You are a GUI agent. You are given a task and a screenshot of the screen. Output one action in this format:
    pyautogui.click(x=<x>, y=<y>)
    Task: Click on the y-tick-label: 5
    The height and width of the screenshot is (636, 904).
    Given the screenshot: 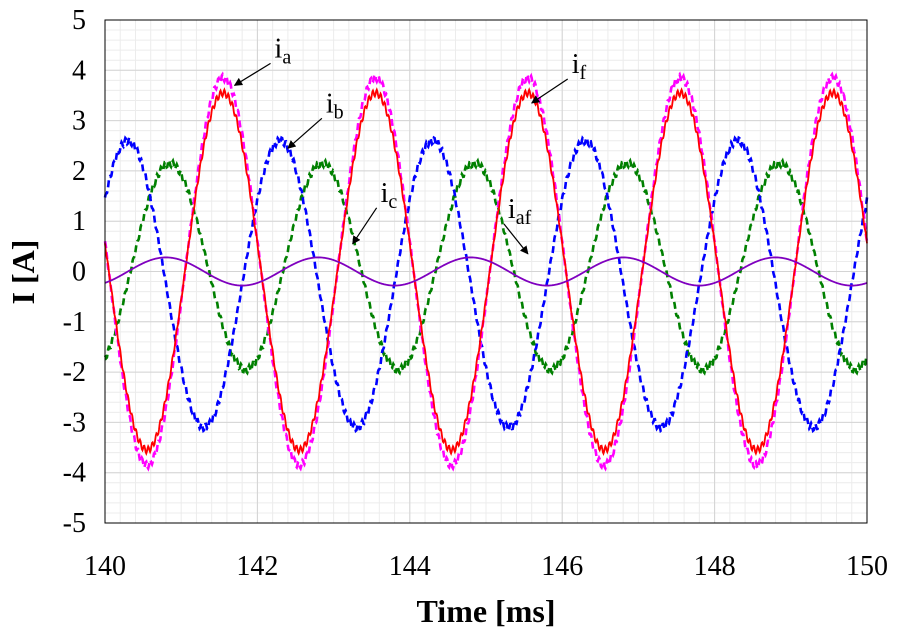 What is the action you would take?
    pyautogui.click(x=79, y=20)
    